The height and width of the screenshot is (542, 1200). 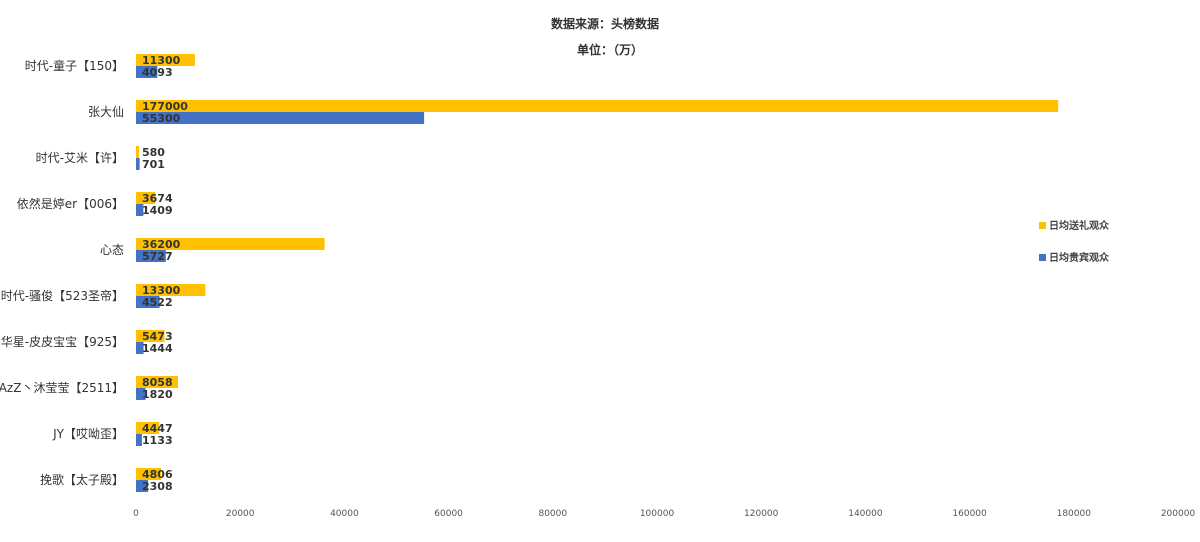 I want to click on data-label: 5727, so click(x=157, y=256).